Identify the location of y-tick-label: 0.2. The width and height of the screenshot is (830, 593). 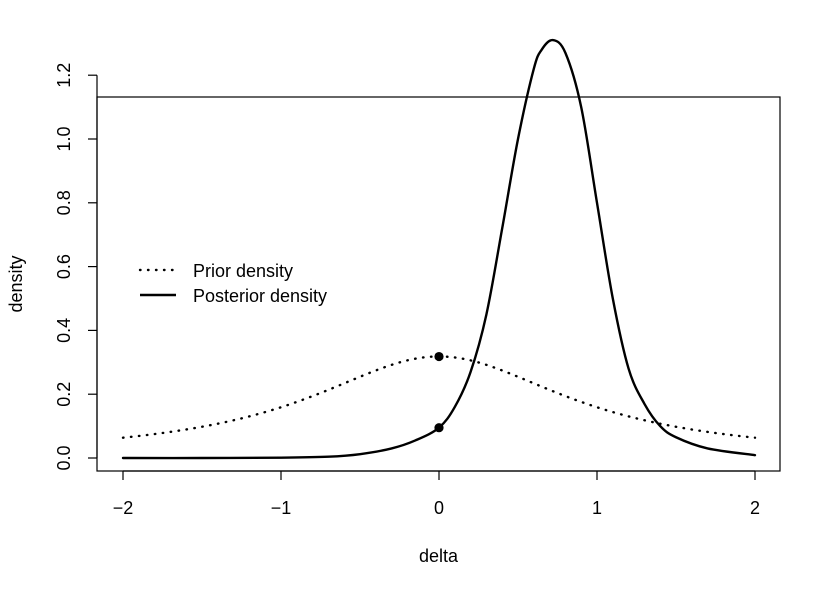
(64, 394).